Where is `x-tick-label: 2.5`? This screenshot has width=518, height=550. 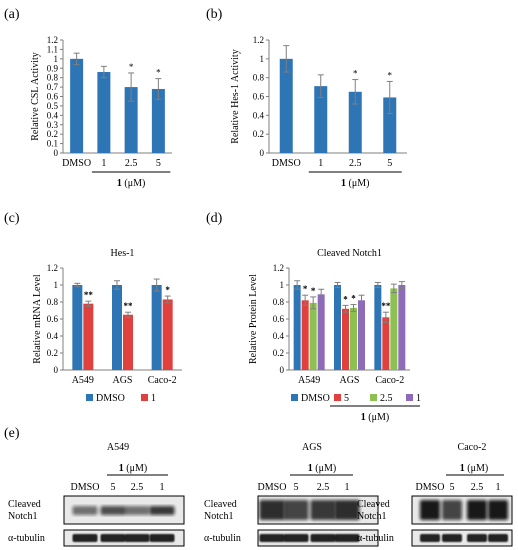
x-tick-label: 2.5 is located at coordinates (355, 163).